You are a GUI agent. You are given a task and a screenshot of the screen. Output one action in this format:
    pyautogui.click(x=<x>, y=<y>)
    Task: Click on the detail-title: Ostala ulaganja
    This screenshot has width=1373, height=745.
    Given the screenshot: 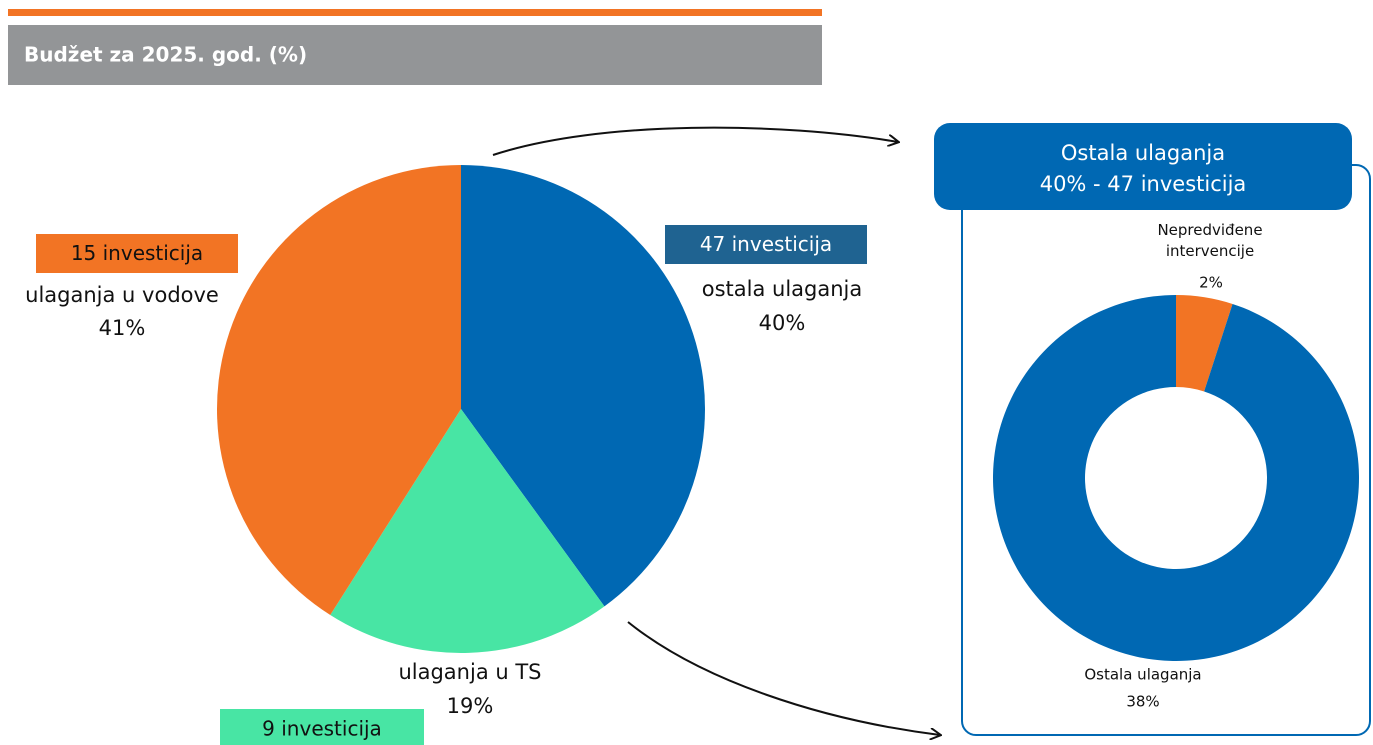 What is the action you would take?
    pyautogui.click(x=1143, y=153)
    